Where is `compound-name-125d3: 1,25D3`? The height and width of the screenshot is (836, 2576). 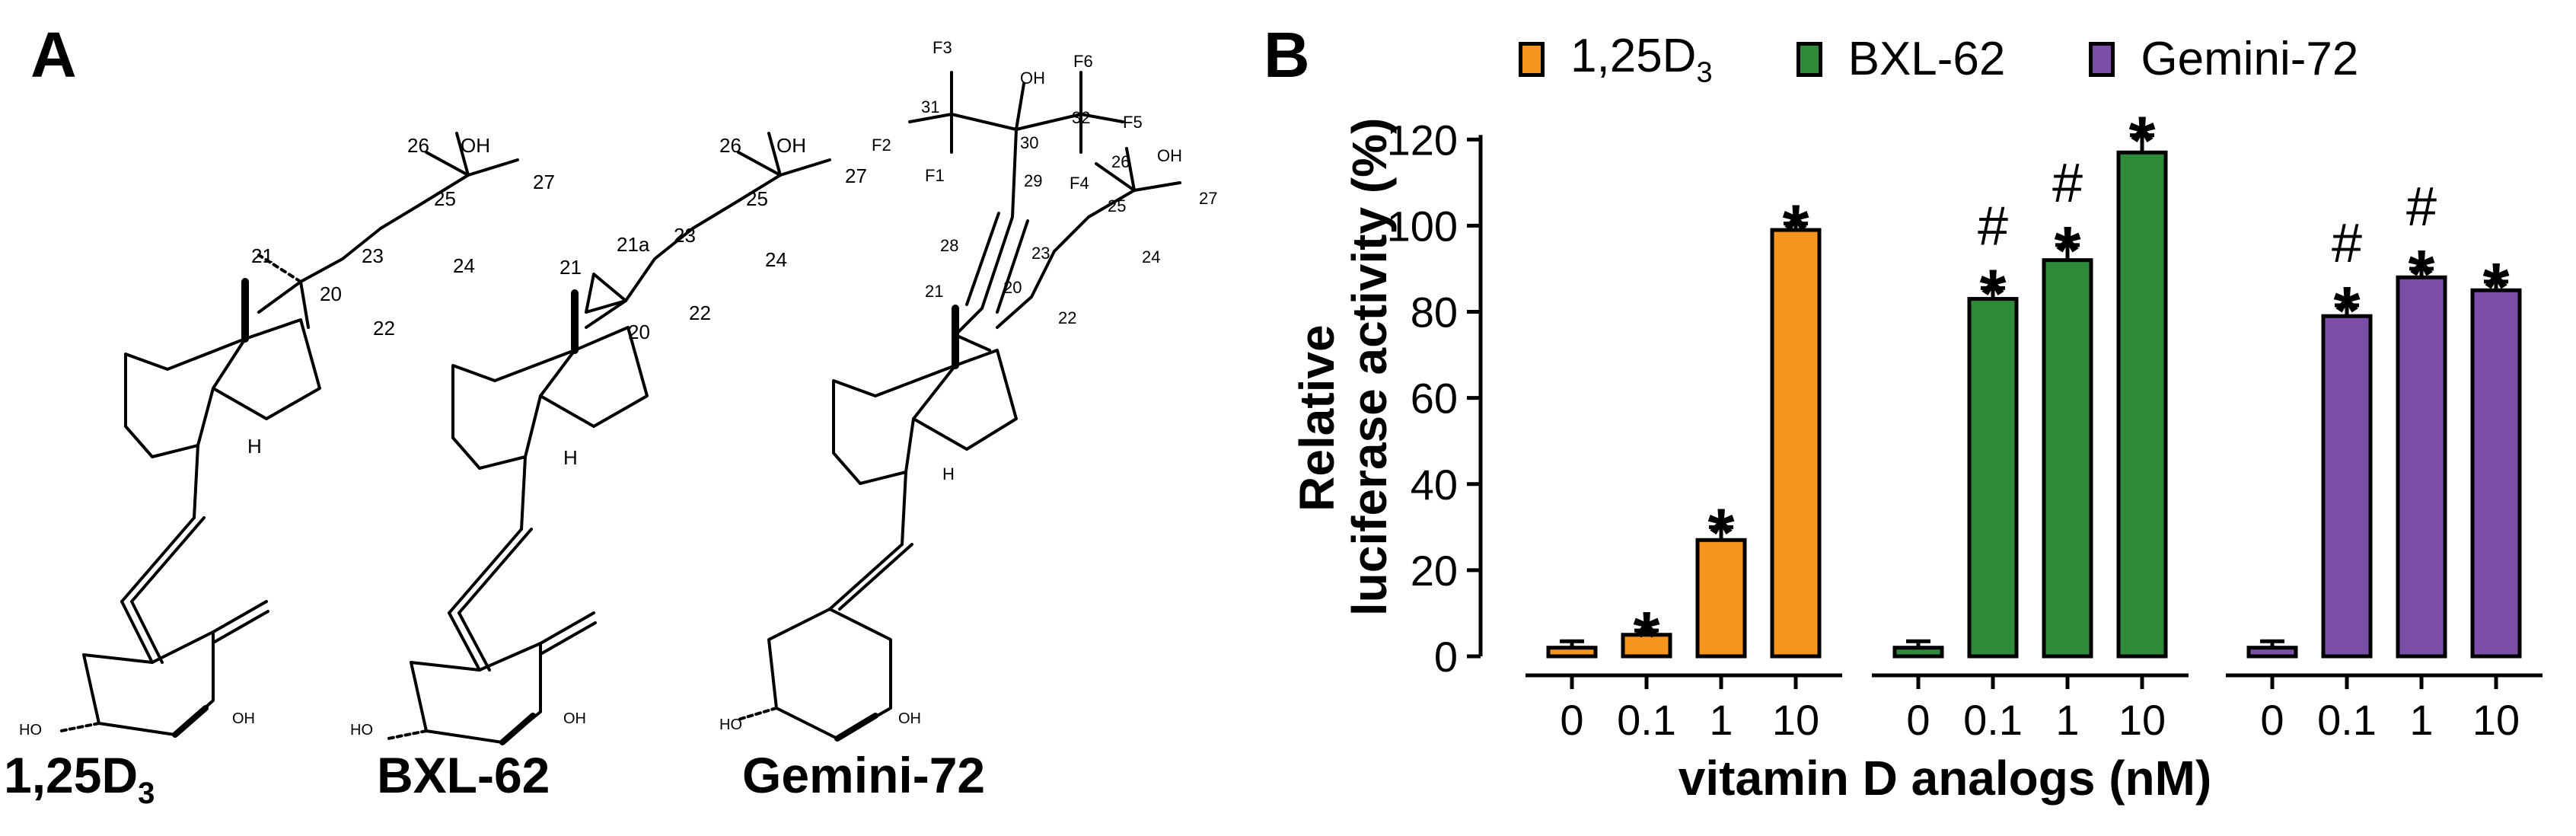 compound-name-125d3: 1,25D3 is located at coordinates (79, 779).